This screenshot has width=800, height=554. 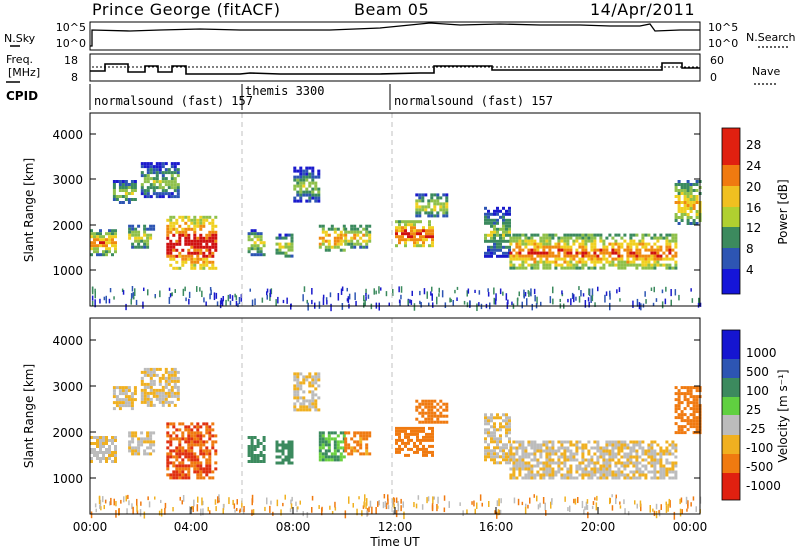 I want to click on freq-line, so click(x=395, y=68).